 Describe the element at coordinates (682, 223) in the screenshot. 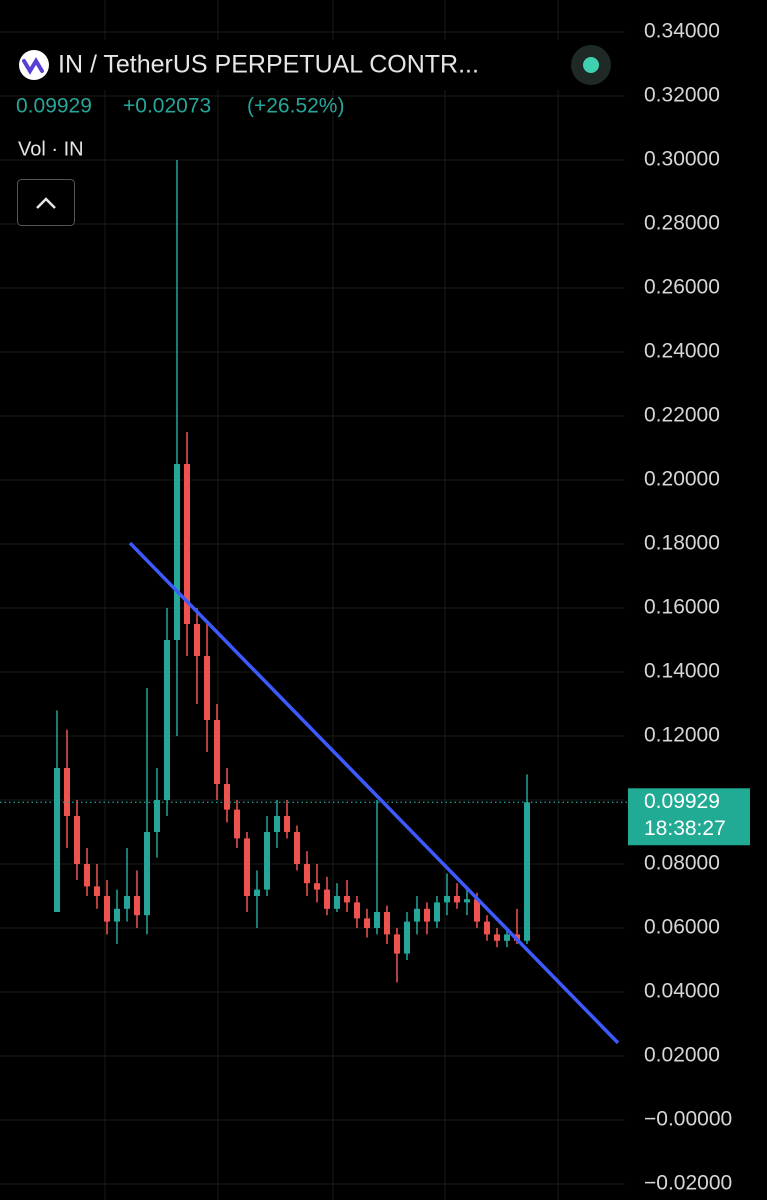

I see `y-tick-label: 0.28000` at that location.